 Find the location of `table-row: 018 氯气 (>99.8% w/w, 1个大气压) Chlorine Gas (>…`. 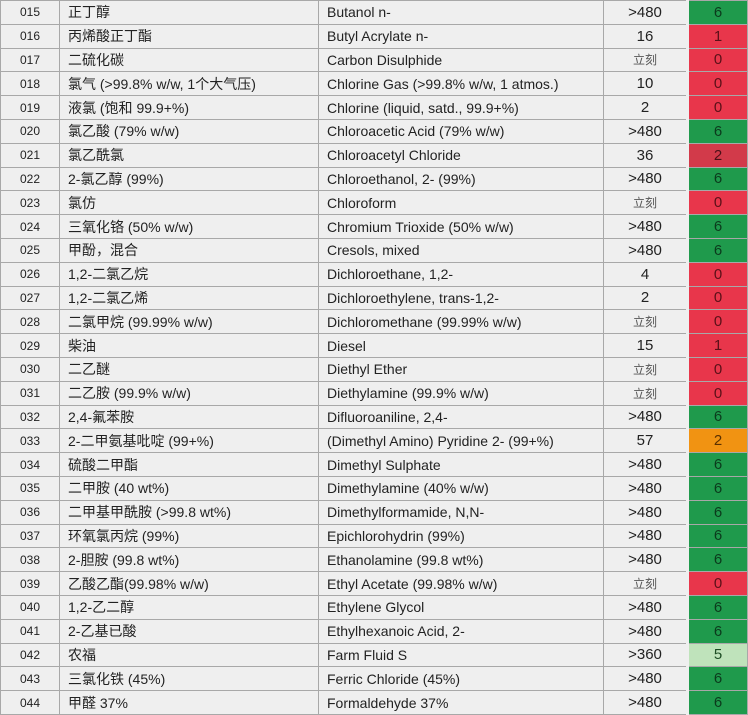

table-row: 018 氯气 (>99.8% w/w, 1个大气压) Chlorine Gas (>… is located at coordinates (374, 84).